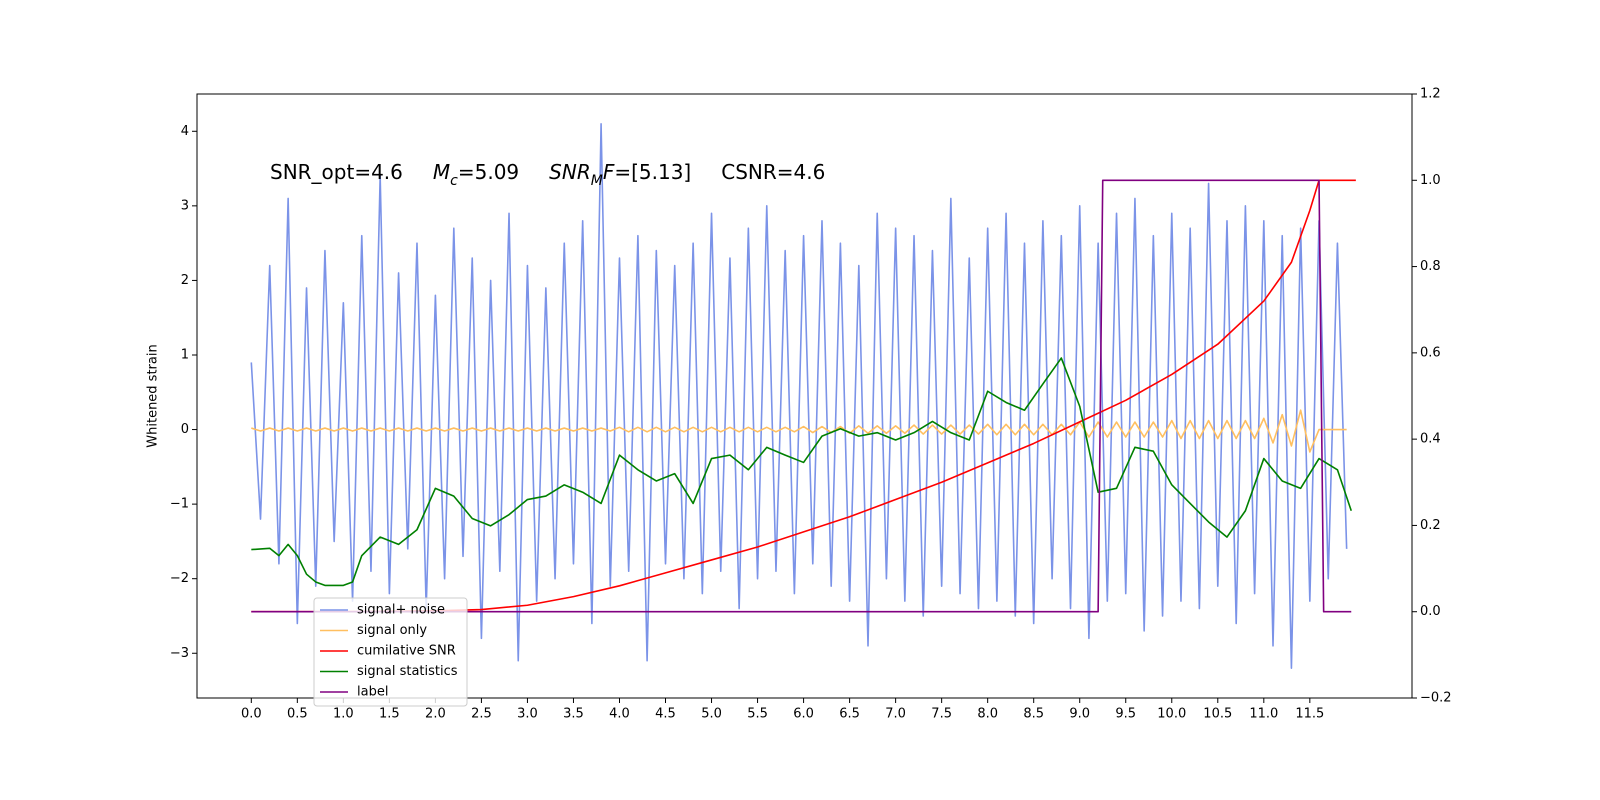 This screenshot has height=800, width=1600. What do you see at coordinates (488, 172) in the screenshot?
I see `annotation-part: =5.09` at bounding box center [488, 172].